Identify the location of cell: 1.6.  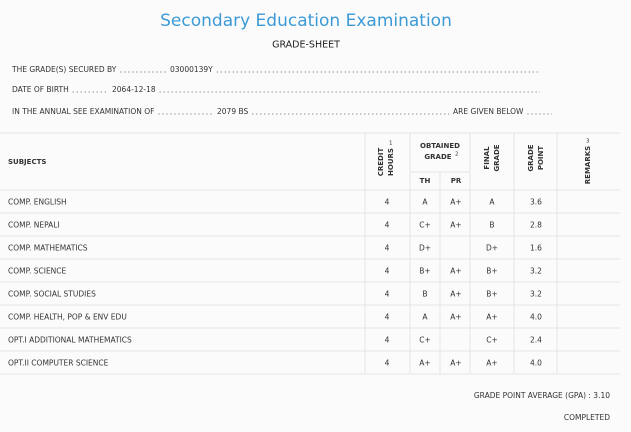
(536, 248).